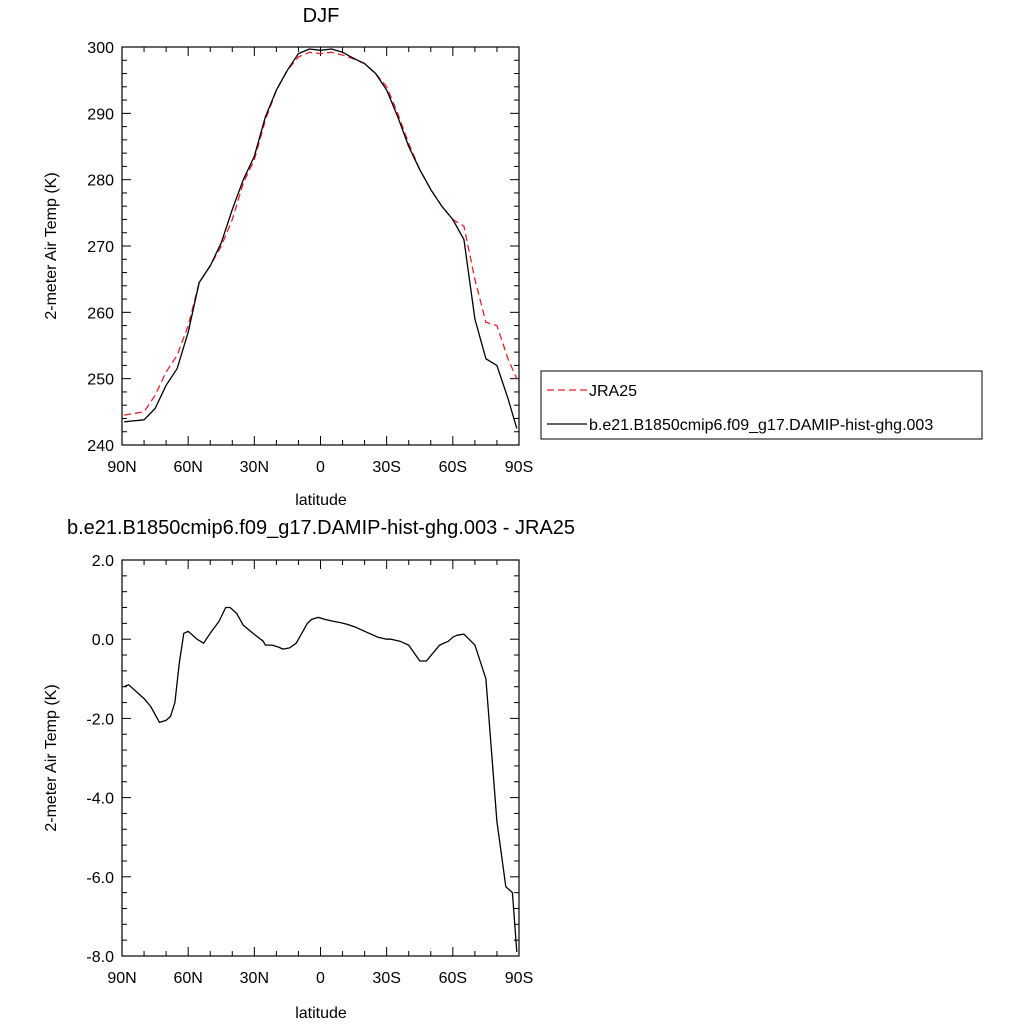 The height and width of the screenshot is (1024, 1024). Describe the element at coordinates (103, 640) in the screenshot. I see `bottom-y-tick-label: 0.0` at that location.